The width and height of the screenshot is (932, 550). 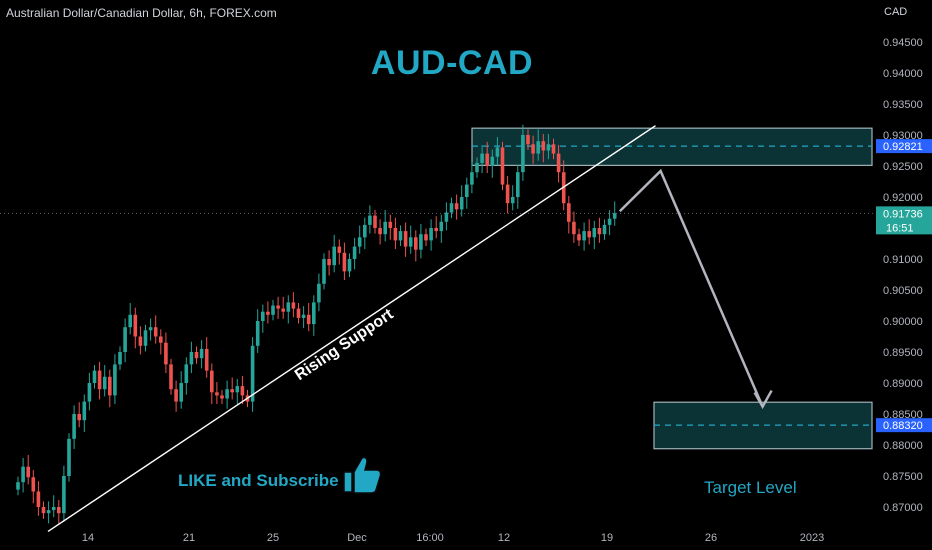 What do you see at coordinates (88, 538) in the screenshot?
I see `x-tick-label: 14` at bounding box center [88, 538].